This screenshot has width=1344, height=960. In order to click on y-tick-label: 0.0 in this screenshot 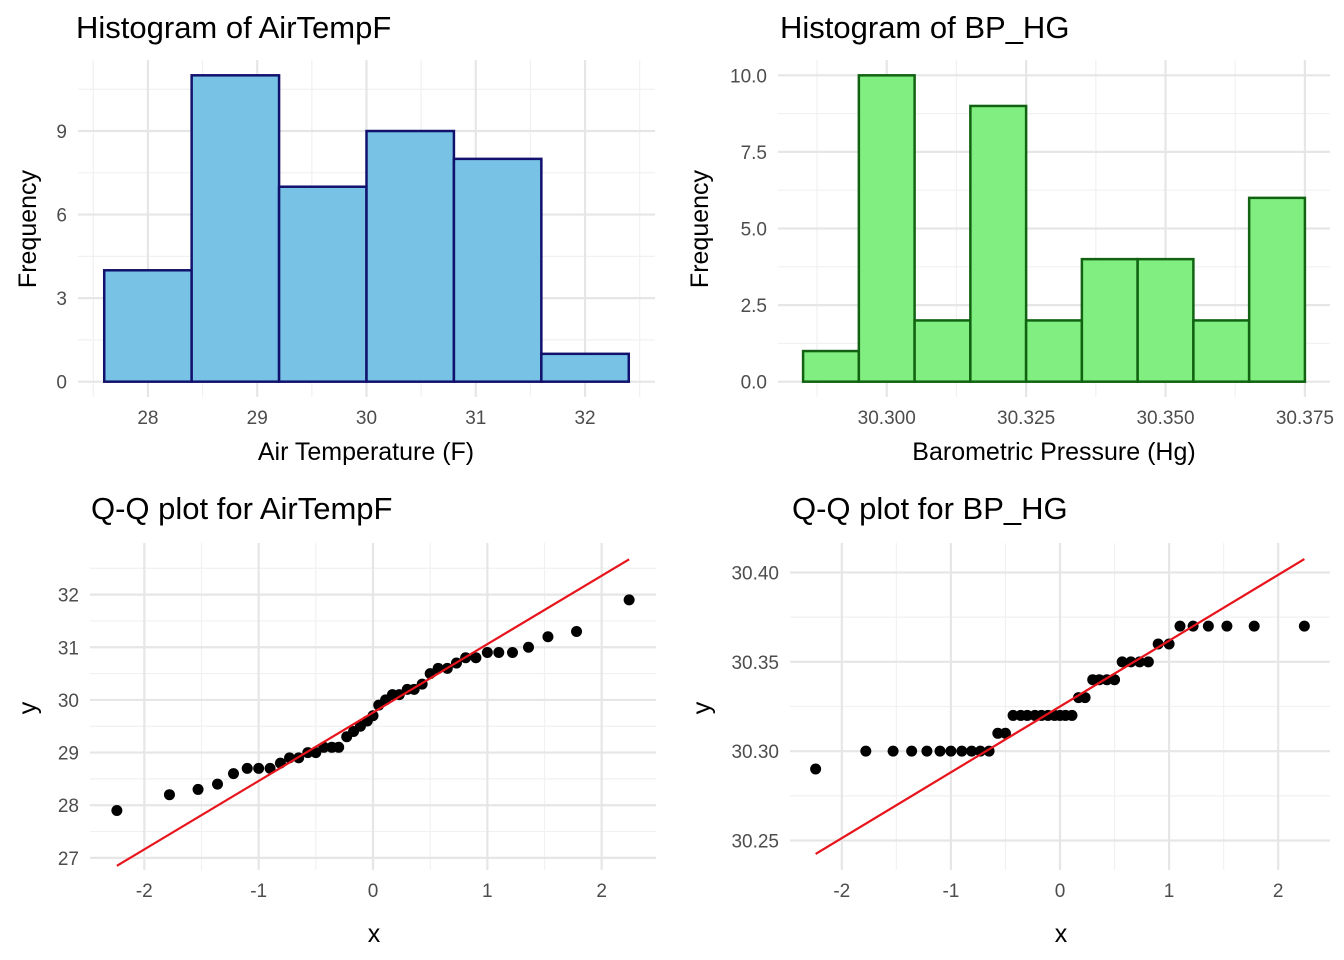, I will do `click(754, 383)`.